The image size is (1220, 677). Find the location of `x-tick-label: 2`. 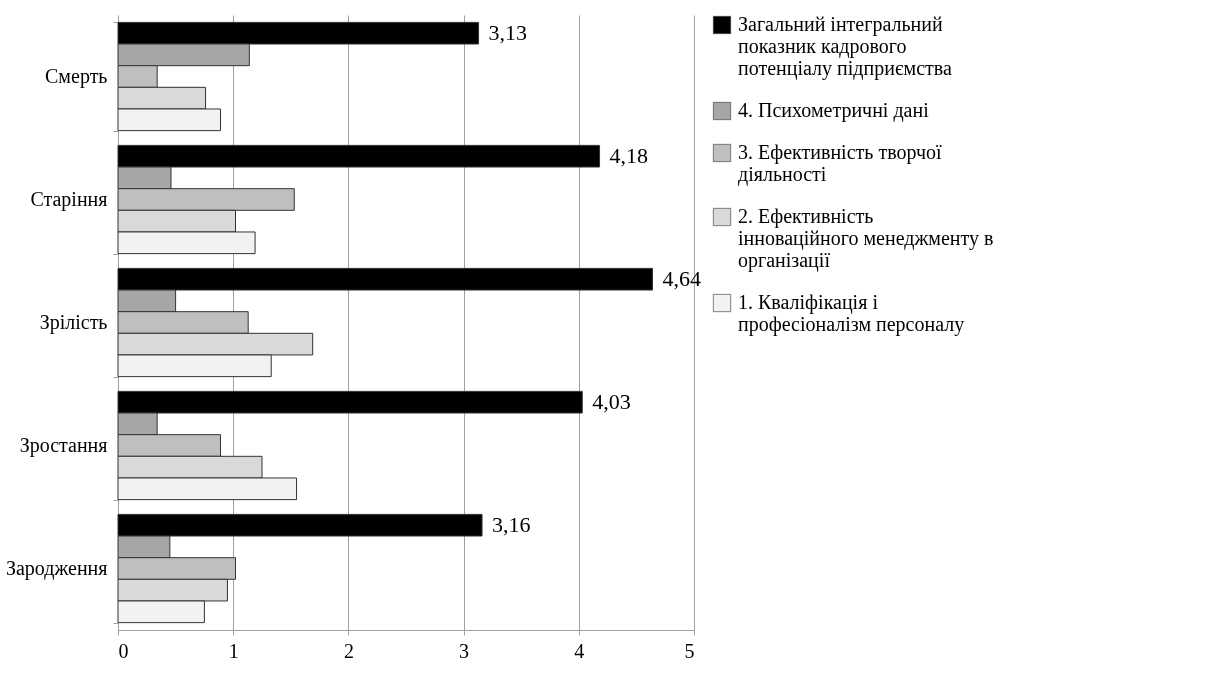

x-tick-label: 2 is located at coordinates (348, 650).